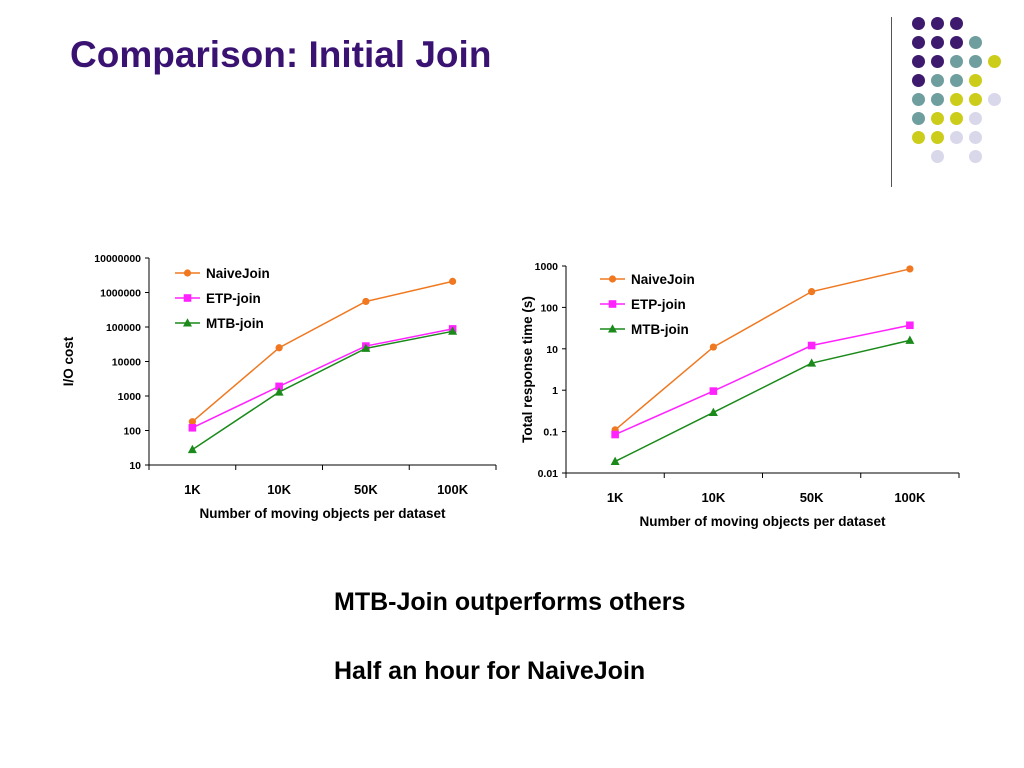 The width and height of the screenshot is (1024, 768). Describe the element at coordinates (238, 273) in the screenshot. I see `chart0-legend-label: NaiveJoin` at that location.